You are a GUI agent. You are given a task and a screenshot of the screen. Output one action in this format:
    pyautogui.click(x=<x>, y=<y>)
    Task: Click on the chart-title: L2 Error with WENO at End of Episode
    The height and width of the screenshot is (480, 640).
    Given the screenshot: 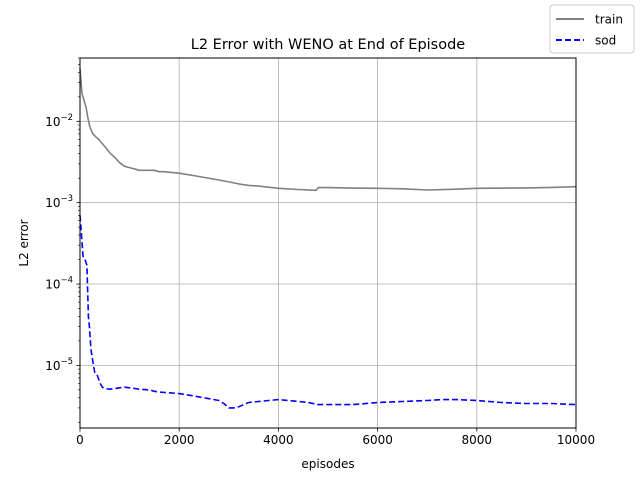 What is the action you would take?
    pyautogui.click(x=328, y=45)
    